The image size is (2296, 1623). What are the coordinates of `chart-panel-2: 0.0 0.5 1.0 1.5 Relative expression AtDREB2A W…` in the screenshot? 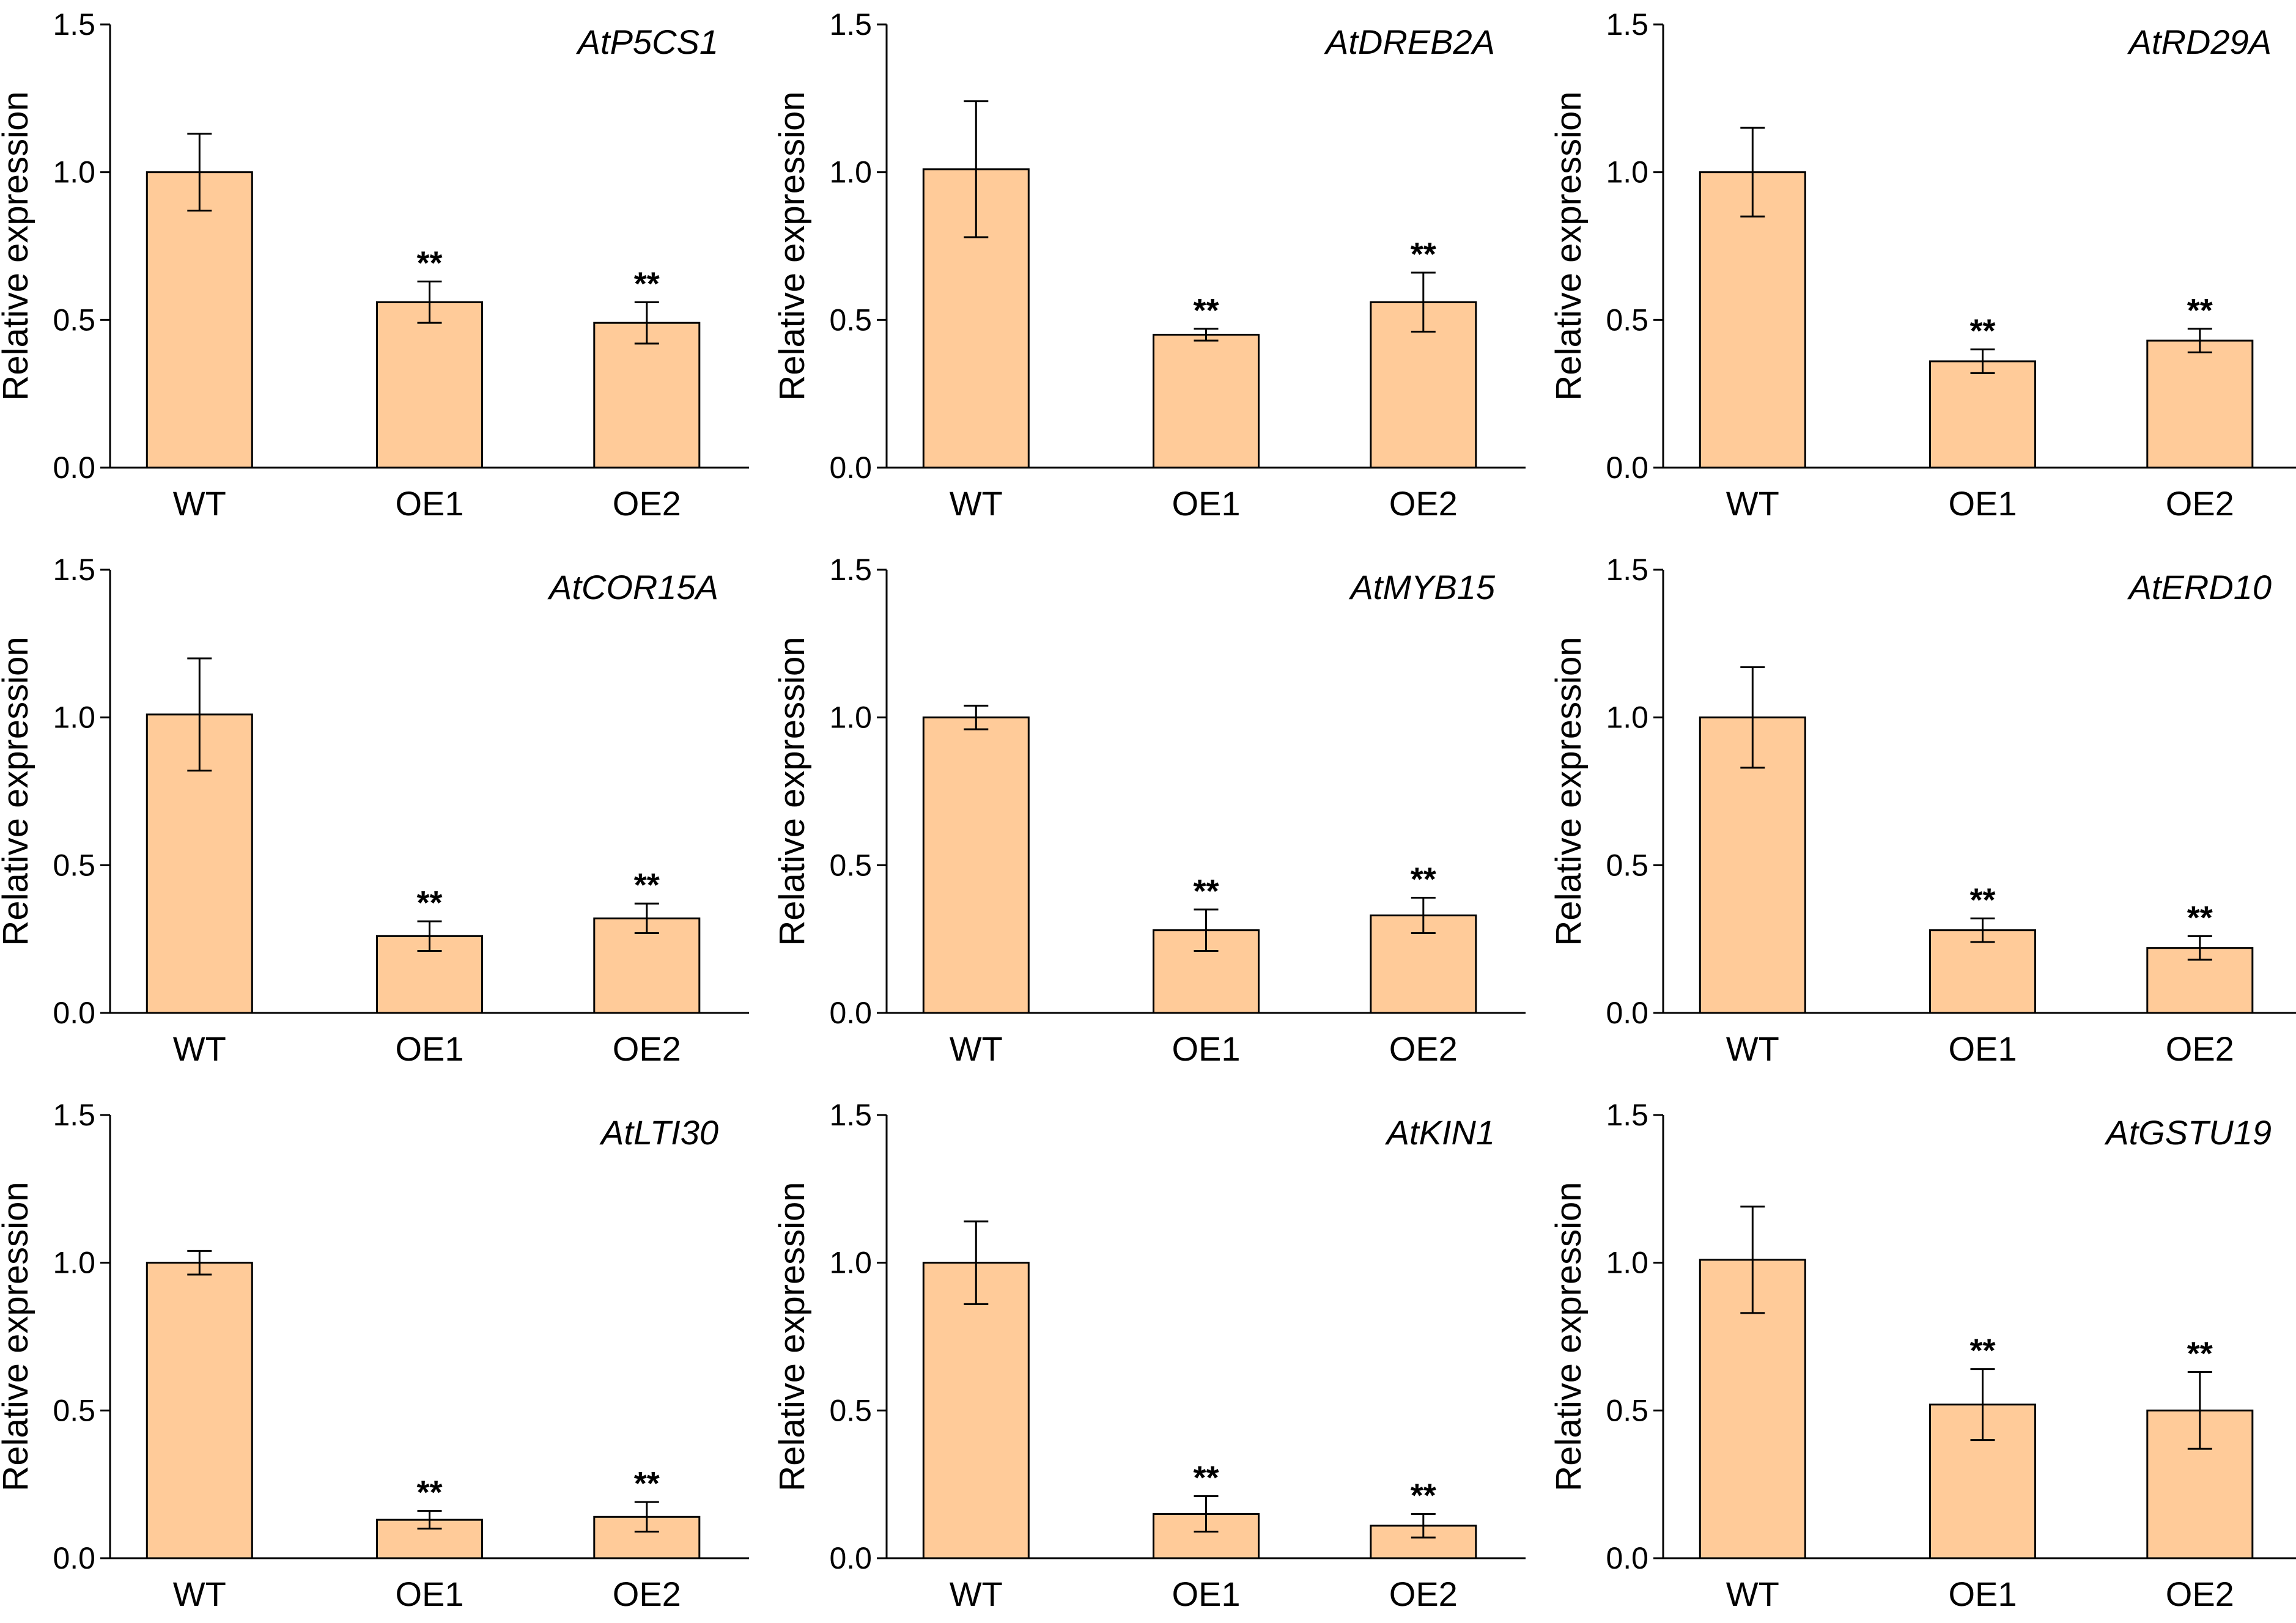 It's located at (1149, 265).